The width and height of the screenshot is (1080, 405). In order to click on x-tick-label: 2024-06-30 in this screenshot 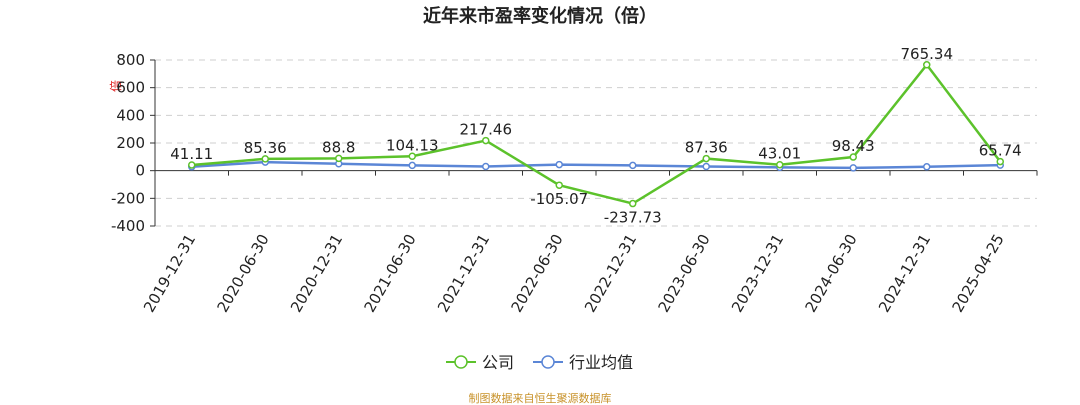, I will do `click(831, 273)`.